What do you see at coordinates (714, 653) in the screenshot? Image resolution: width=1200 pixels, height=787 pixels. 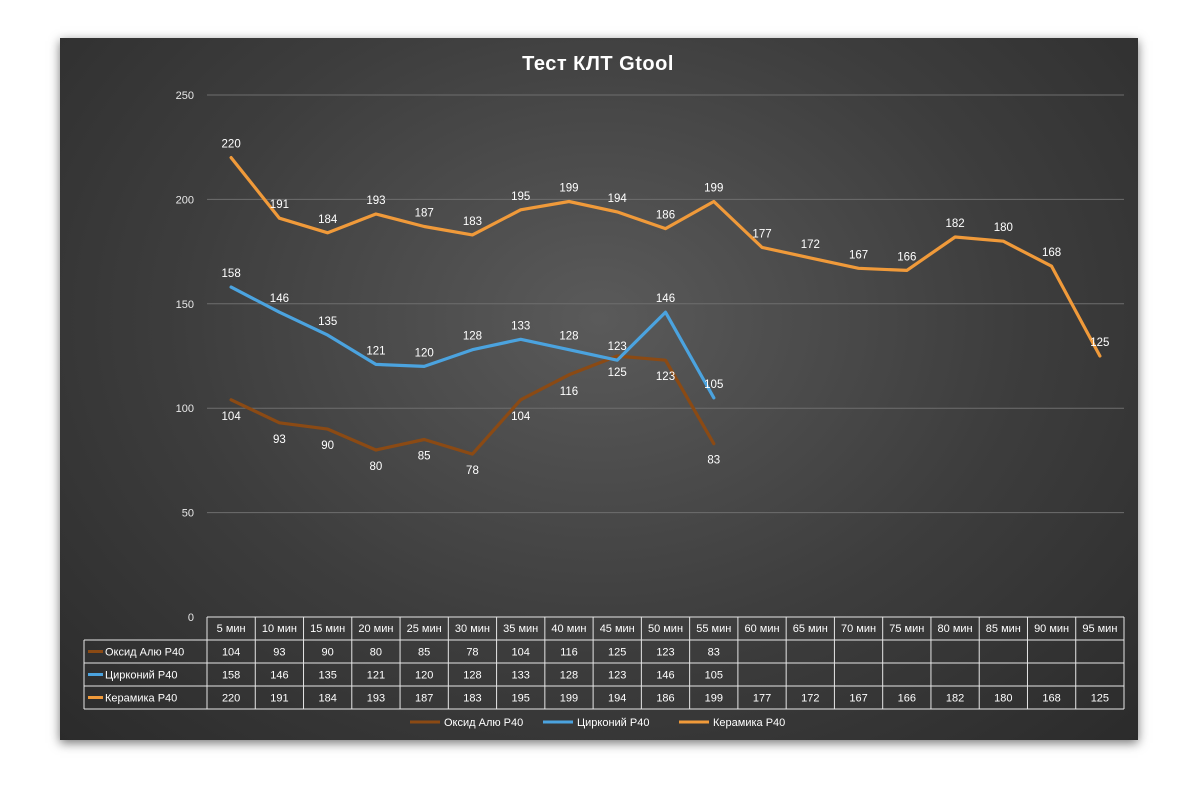 I see `table-cell: 83` at bounding box center [714, 653].